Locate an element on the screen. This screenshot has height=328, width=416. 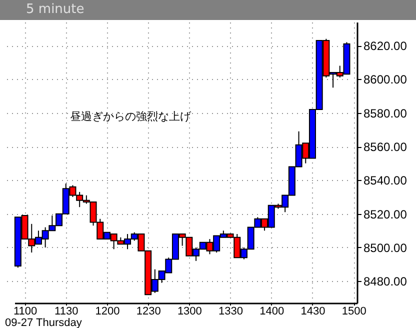
y-tick-label: 8620.00 is located at coordinates (386, 46).